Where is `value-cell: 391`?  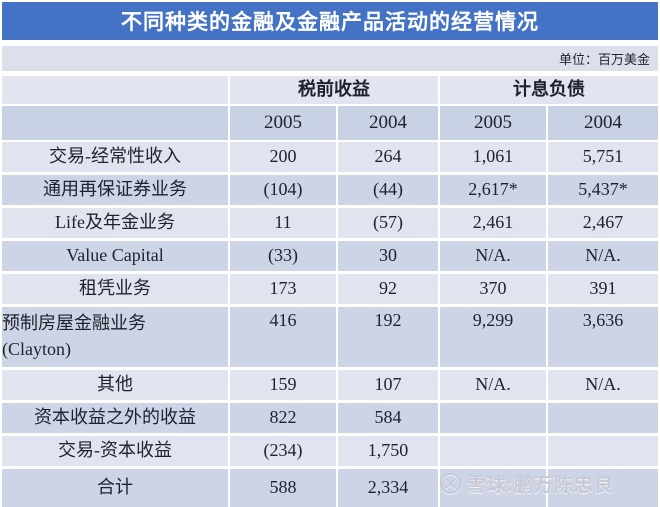 value-cell: 391 is located at coordinates (603, 289).